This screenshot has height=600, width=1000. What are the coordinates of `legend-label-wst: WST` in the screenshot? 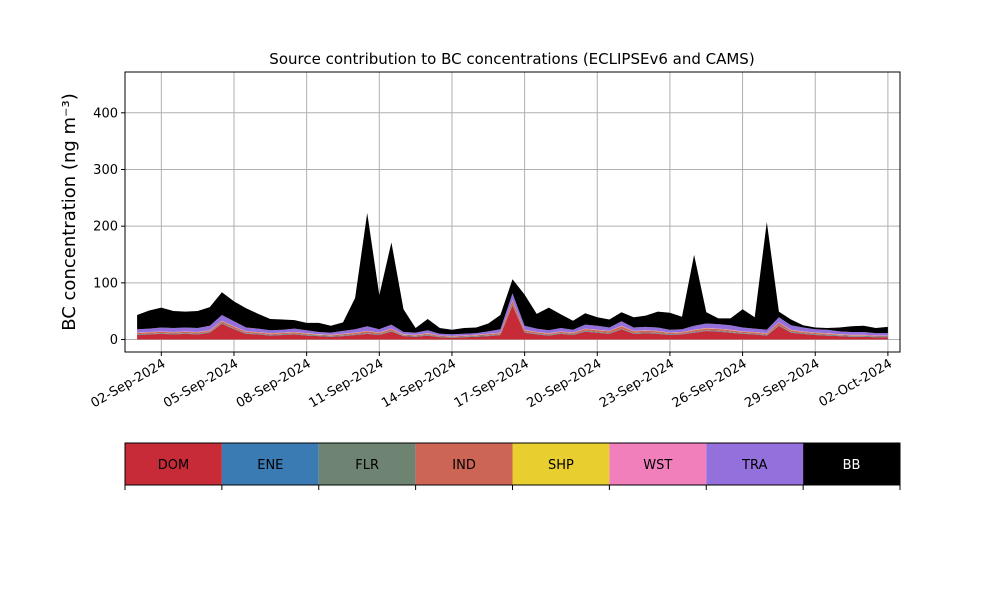 It's located at (657, 465).